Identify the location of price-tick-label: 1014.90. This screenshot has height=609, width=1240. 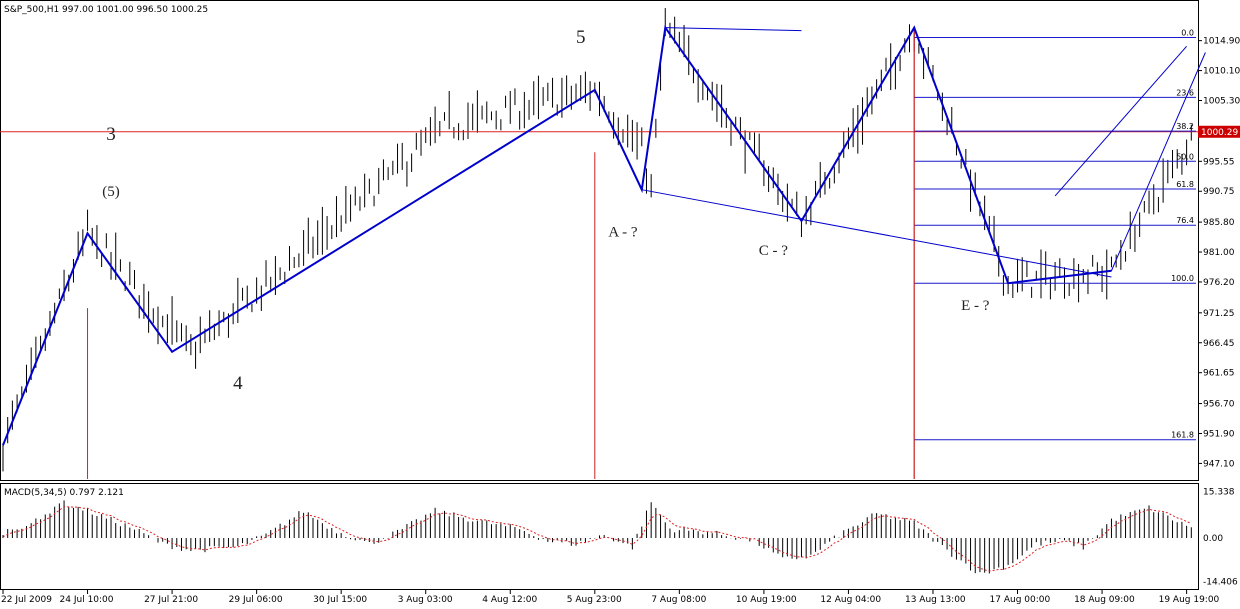
(1221, 42).